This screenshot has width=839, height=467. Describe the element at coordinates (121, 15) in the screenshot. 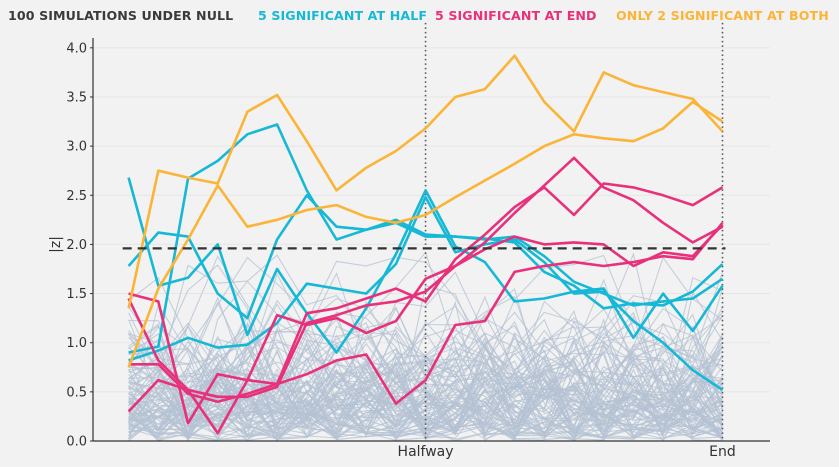

I see `legend-null: 100 SIMULATIONS UNDER NULL` at that location.